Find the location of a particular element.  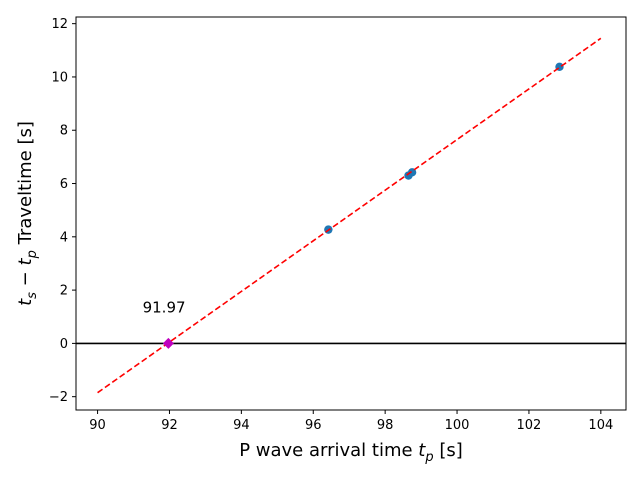

y-tick-label: −2 is located at coordinates (58, 397).